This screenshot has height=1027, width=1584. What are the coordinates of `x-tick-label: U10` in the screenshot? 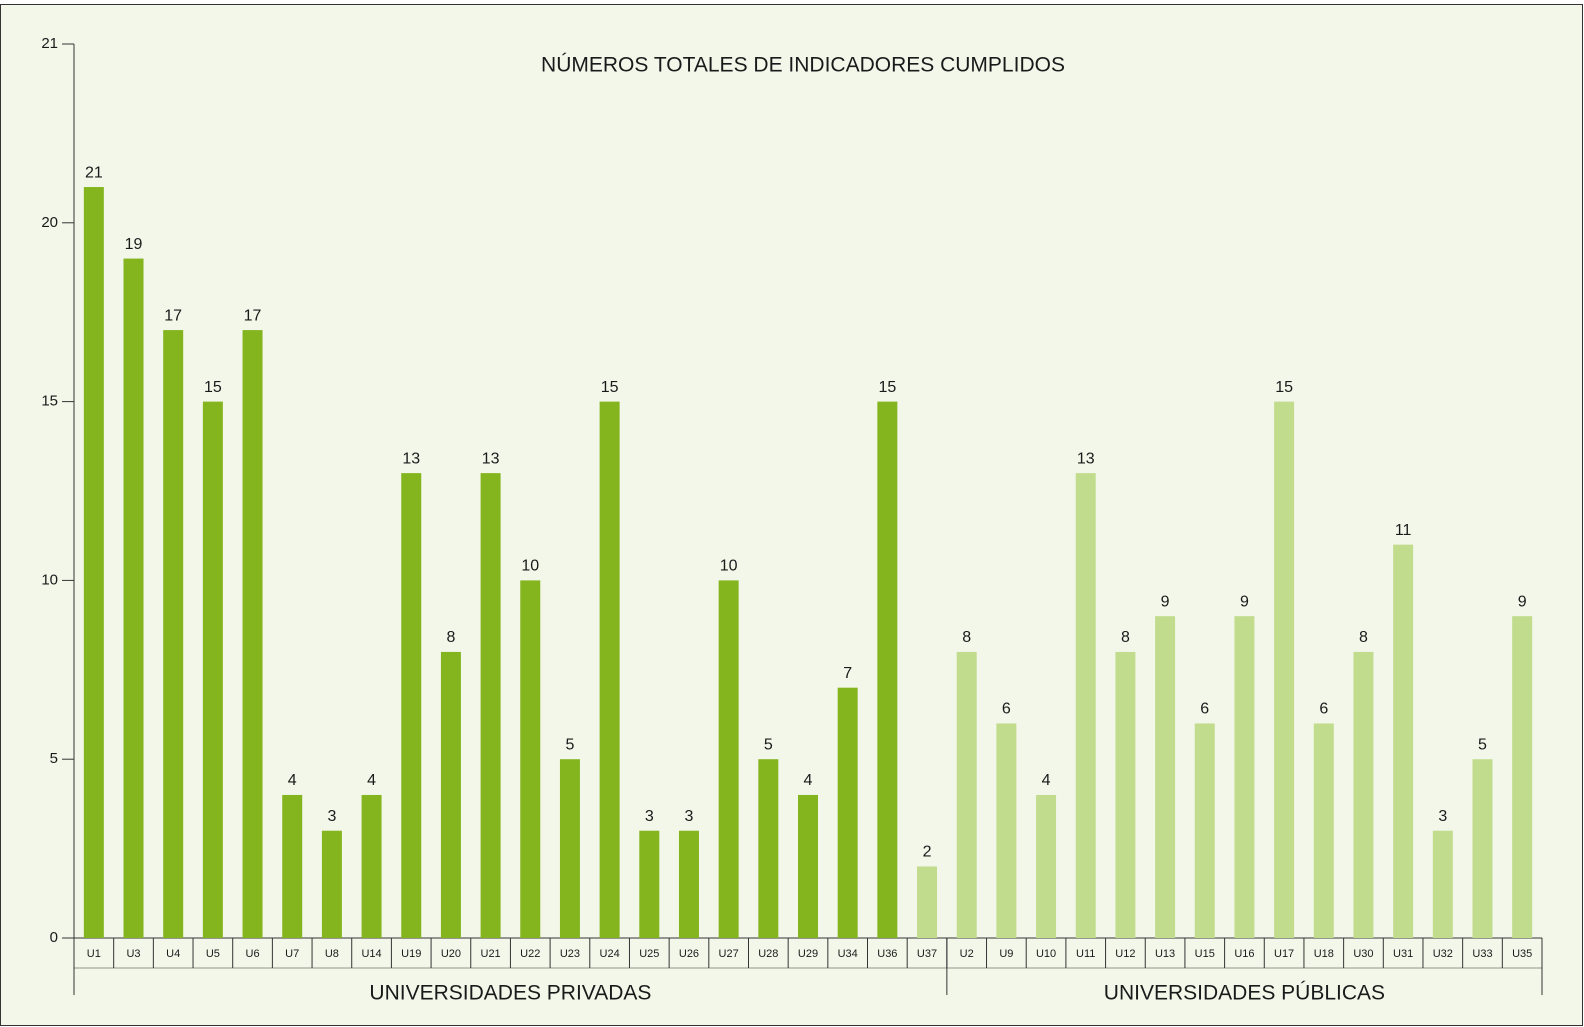 It's located at (1046, 954).